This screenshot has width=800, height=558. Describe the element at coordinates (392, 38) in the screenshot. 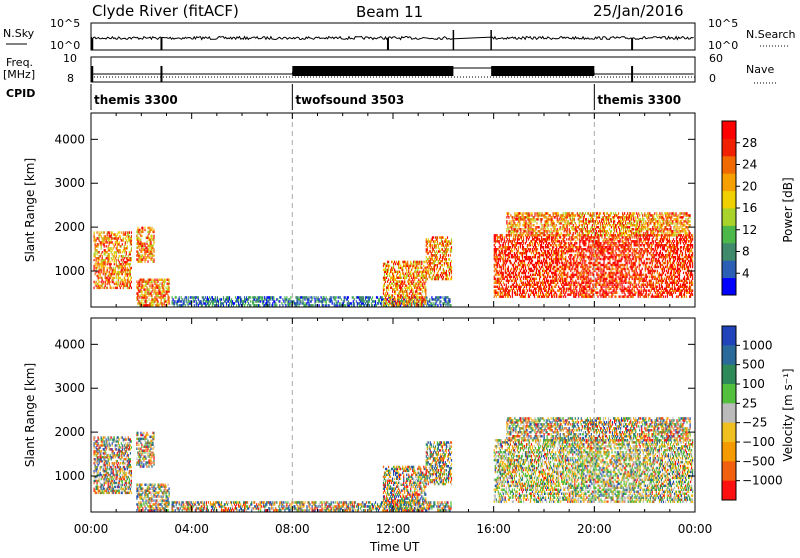

I see `nsky-line` at that location.